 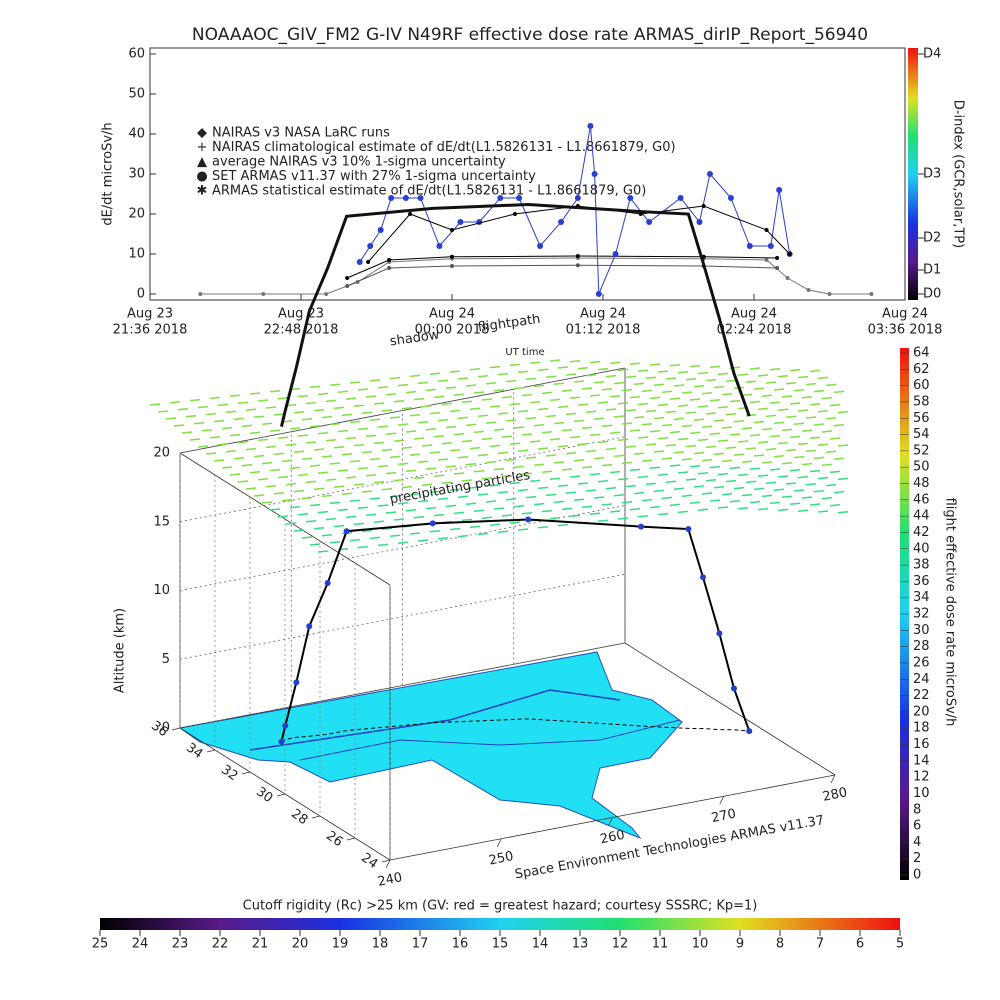 I want to click on colorbar-tick-label: 22, so click(x=220, y=944).